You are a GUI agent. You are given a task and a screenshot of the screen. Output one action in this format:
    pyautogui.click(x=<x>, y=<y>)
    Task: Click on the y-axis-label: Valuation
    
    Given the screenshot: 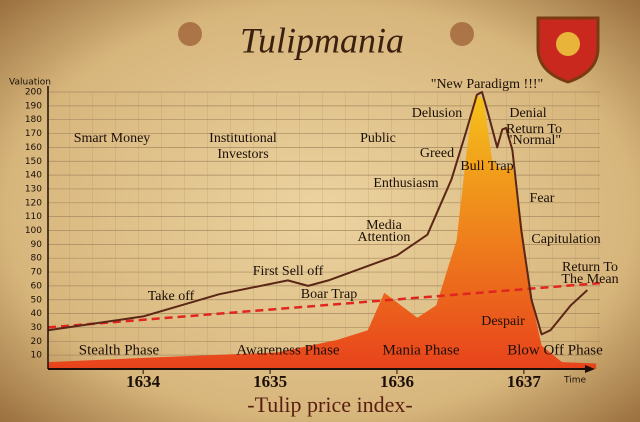 What is the action you would take?
    pyautogui.click(x=30, y=83)
    